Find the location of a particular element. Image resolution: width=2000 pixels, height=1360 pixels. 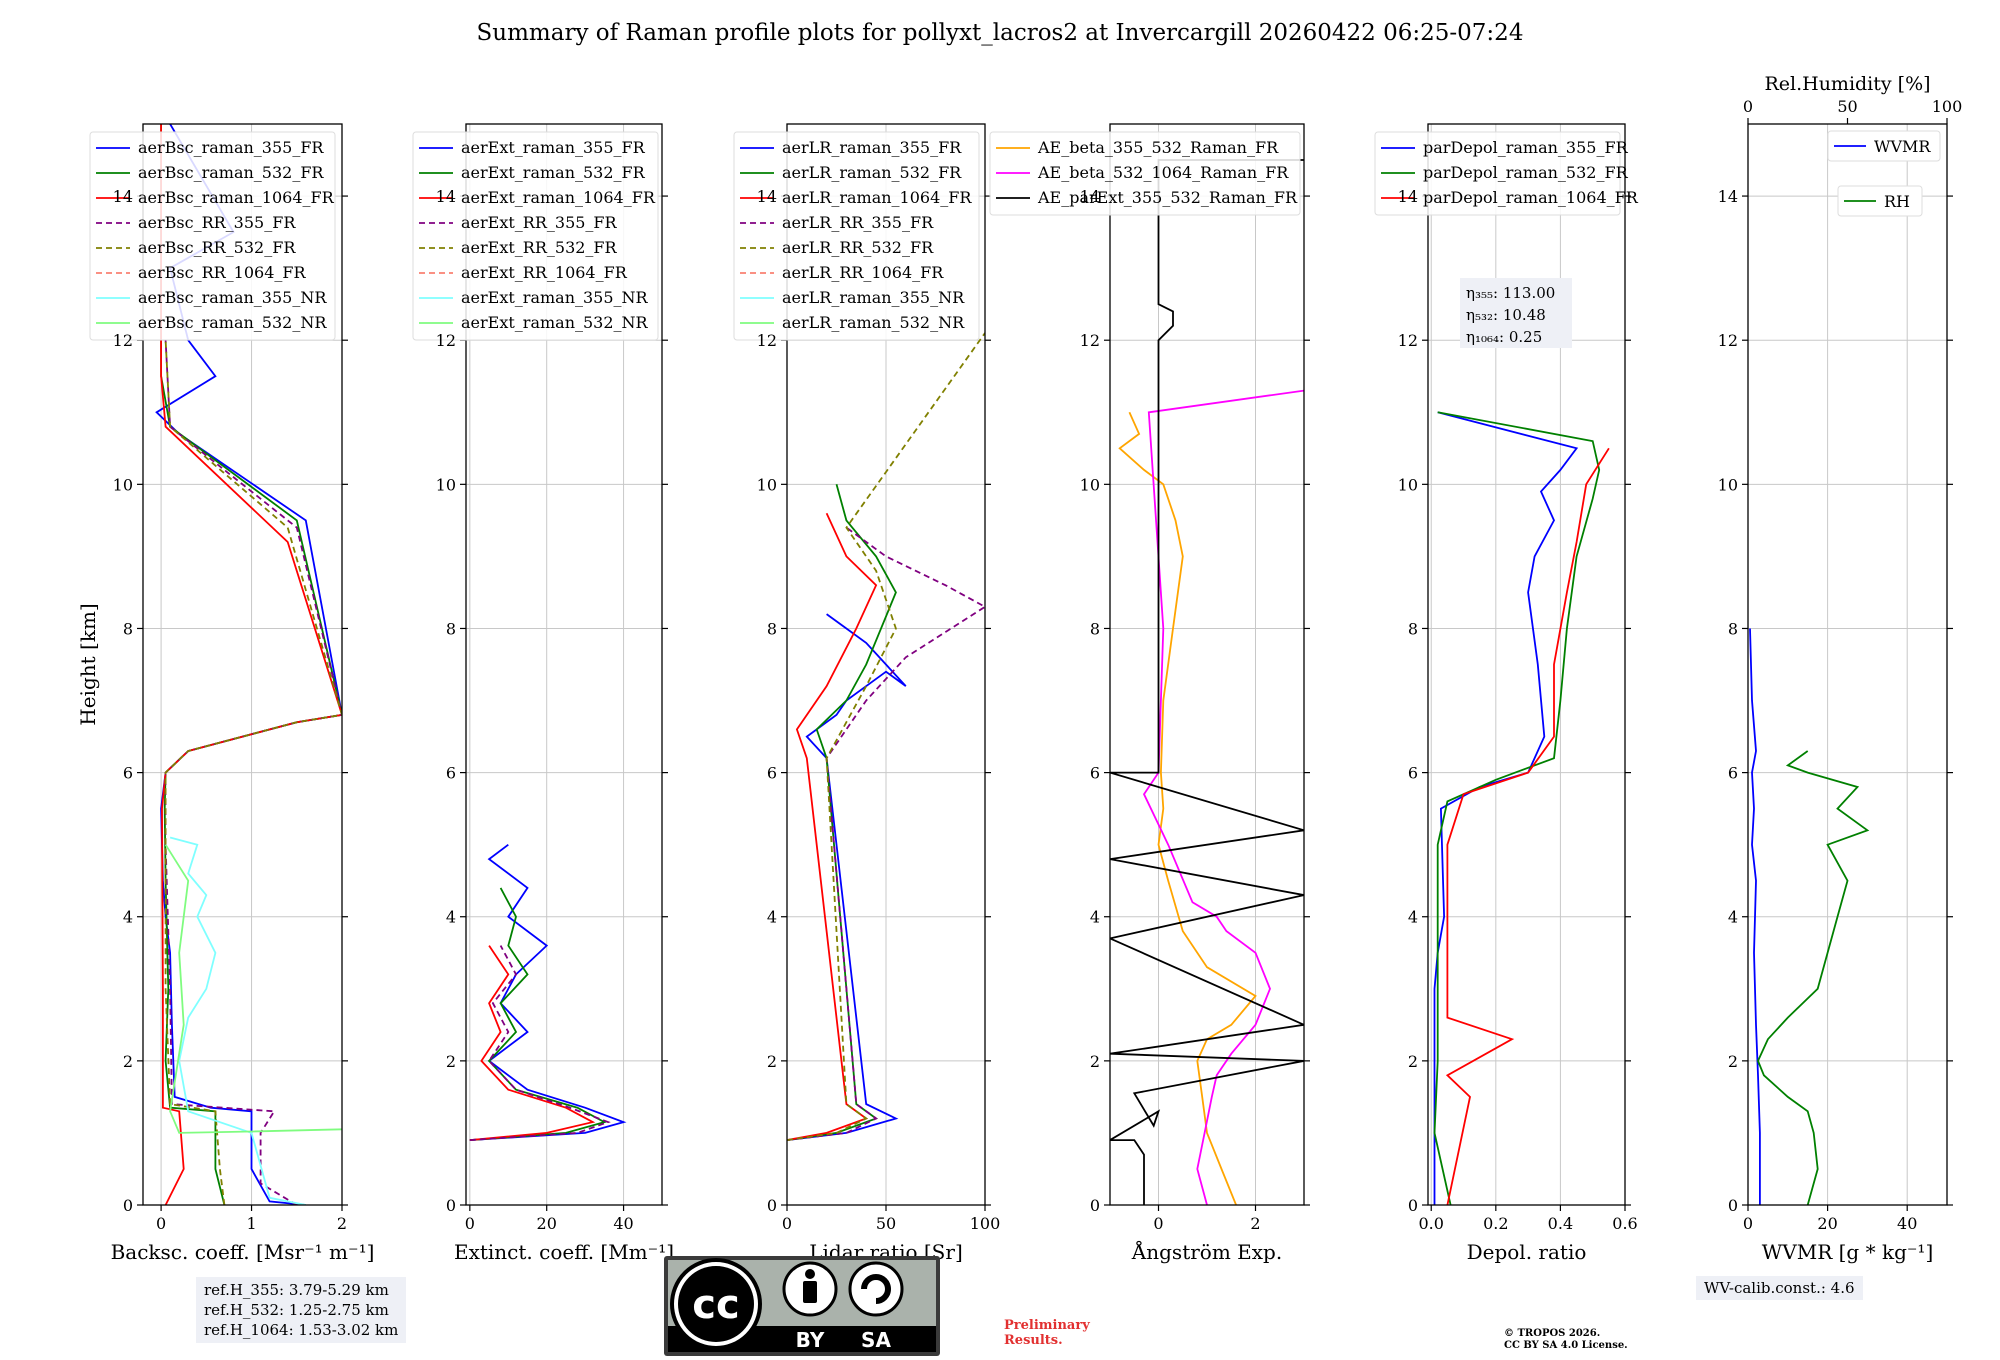

annotation-line: η₁₀₆₄: 0.25 is located at coordinates (1504, 337).